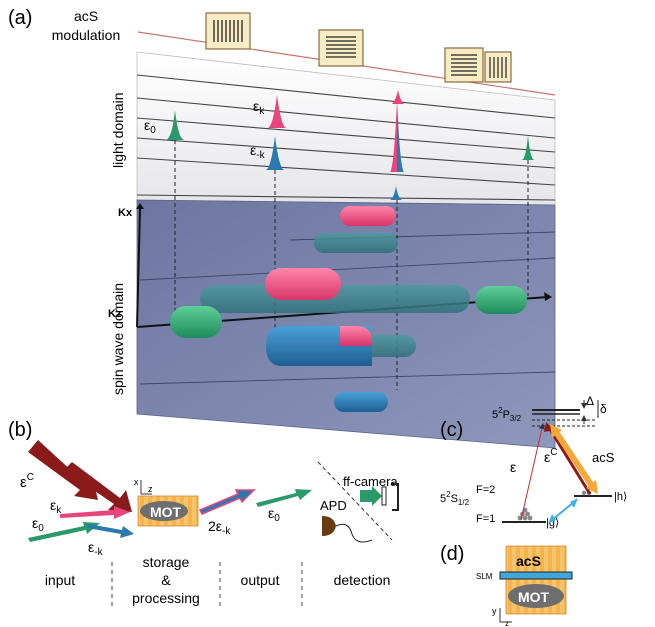  I want to click on pulse-center-top, so click(398, 97).